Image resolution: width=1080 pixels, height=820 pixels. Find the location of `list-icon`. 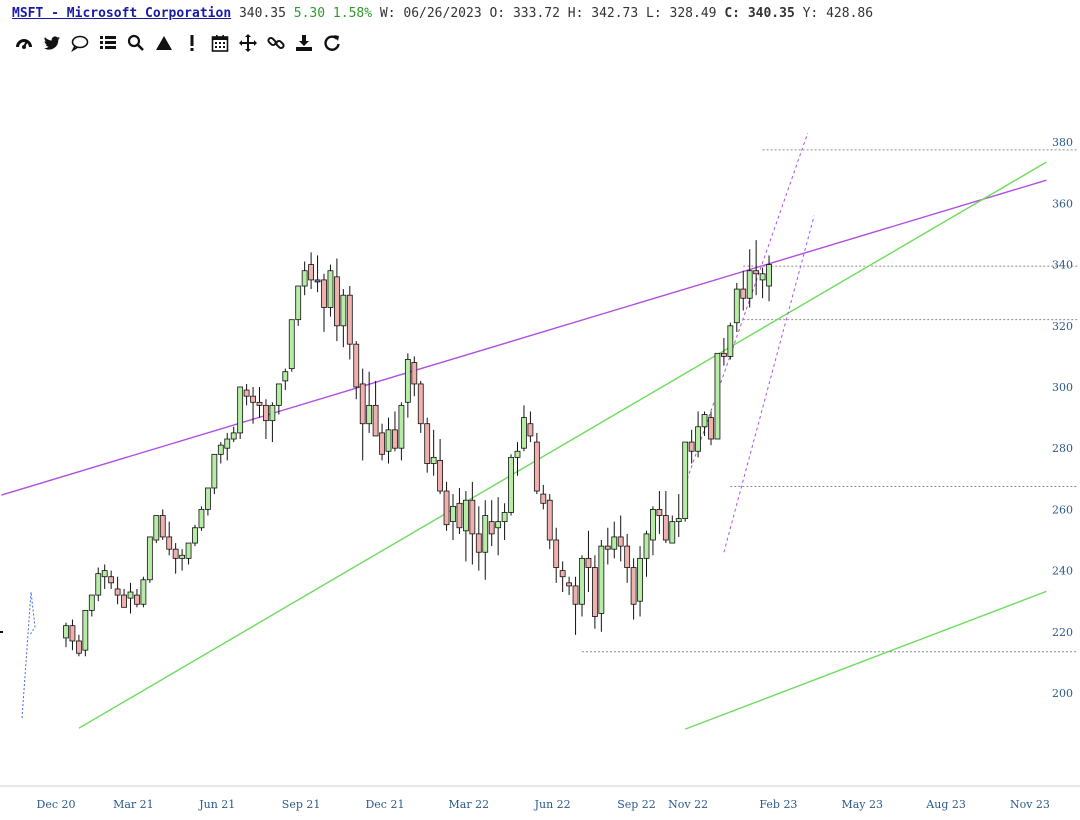

list-icon is located at coordinates (108, 43).